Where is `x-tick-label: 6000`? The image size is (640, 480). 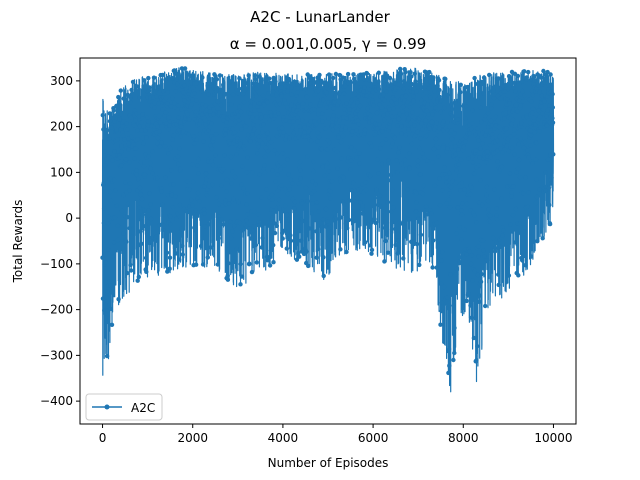
x-tick-label: 6000 is located at coordinates (373, 438).